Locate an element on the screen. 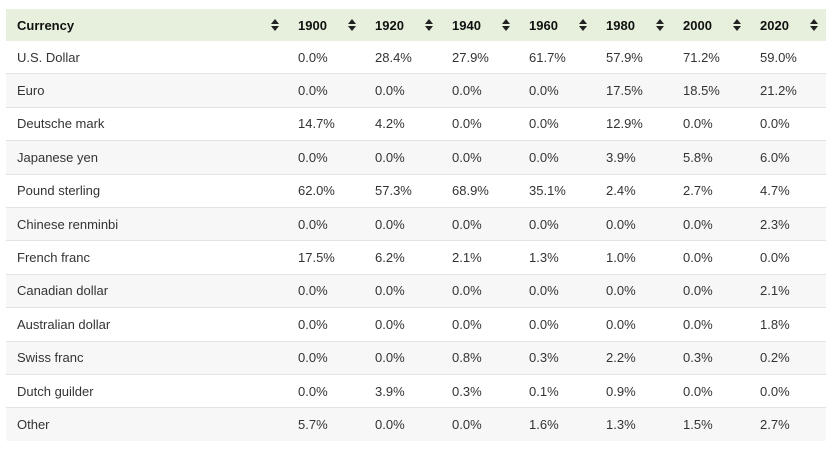  share-value-cell: 28.4% is located at coordinates (402, 57).